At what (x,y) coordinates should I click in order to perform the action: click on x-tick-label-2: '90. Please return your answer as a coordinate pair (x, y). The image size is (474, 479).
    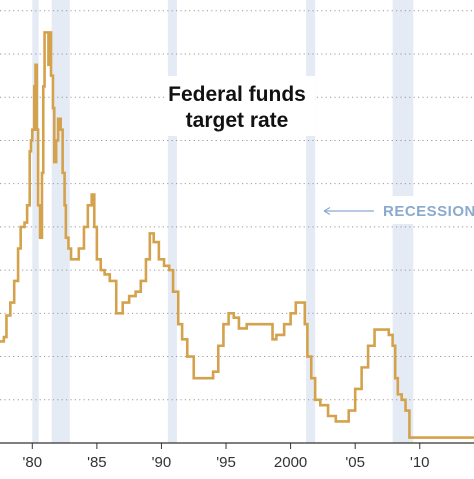
    Looking at the image, I should click on (162, 462).